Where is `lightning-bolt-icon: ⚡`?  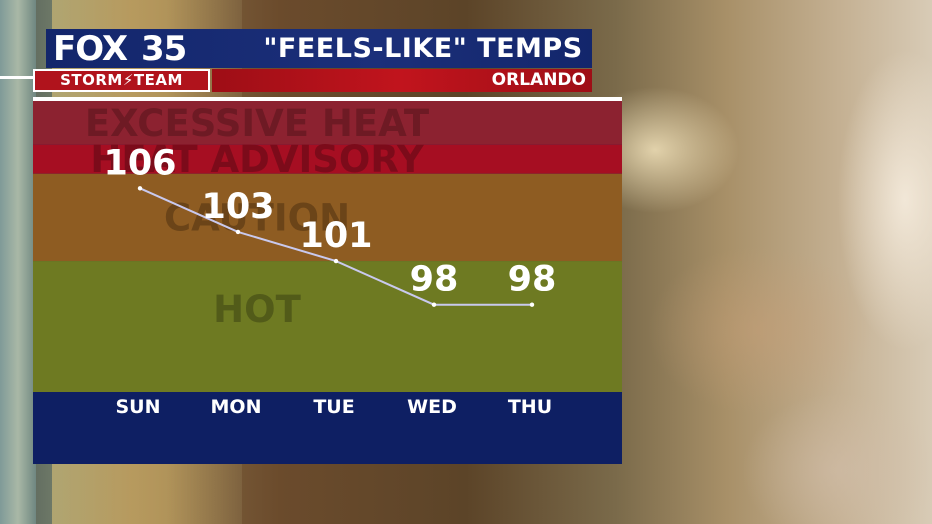 lightning-bolt-icon: ⚡ is located at coordinates (128, 80).